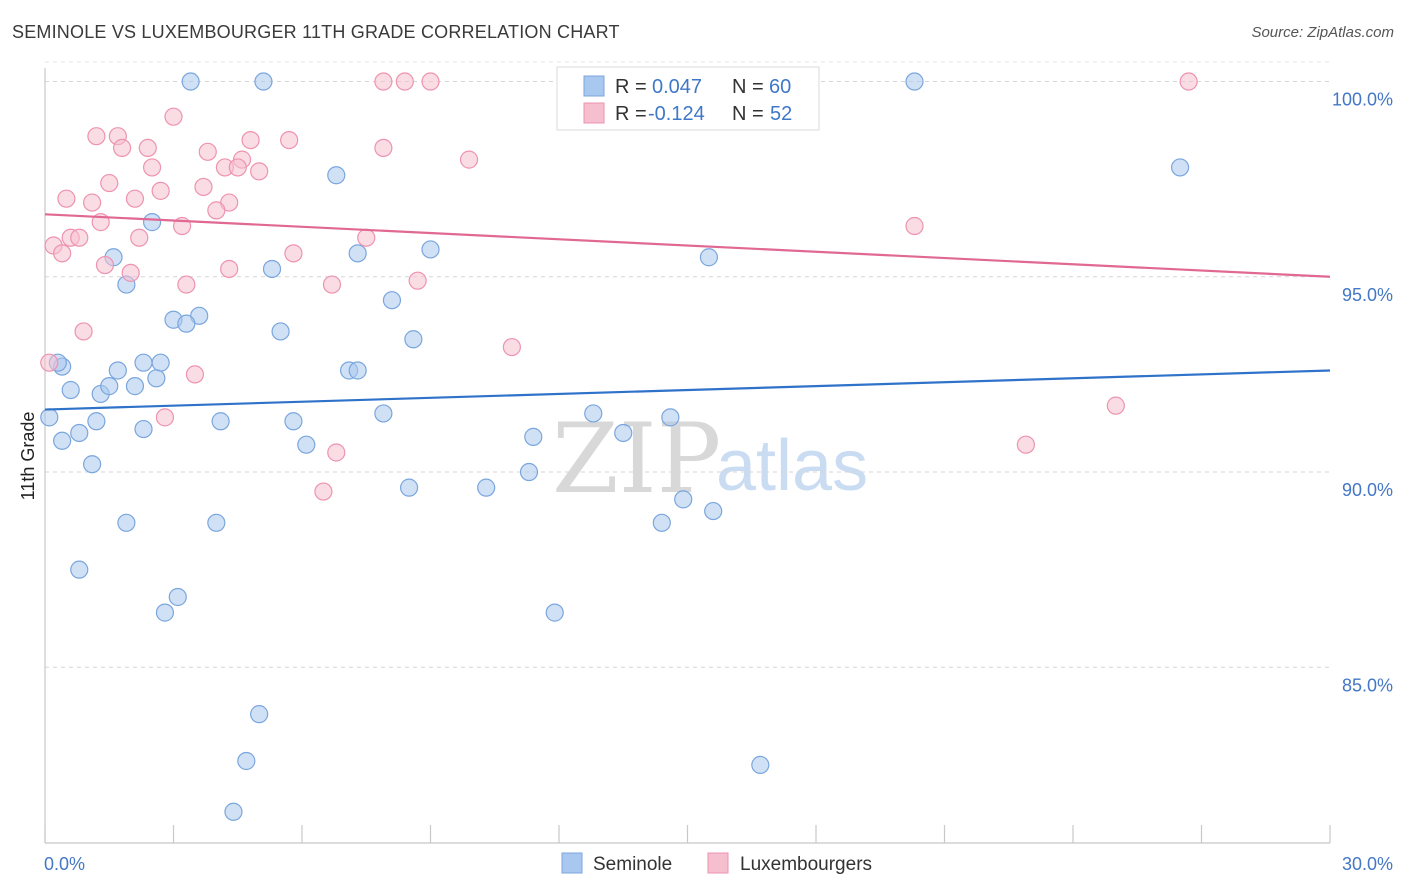 This screenshot has width=1406, height=892. I want to click on y-tick-label: 90.0%, so click(1367, 490).